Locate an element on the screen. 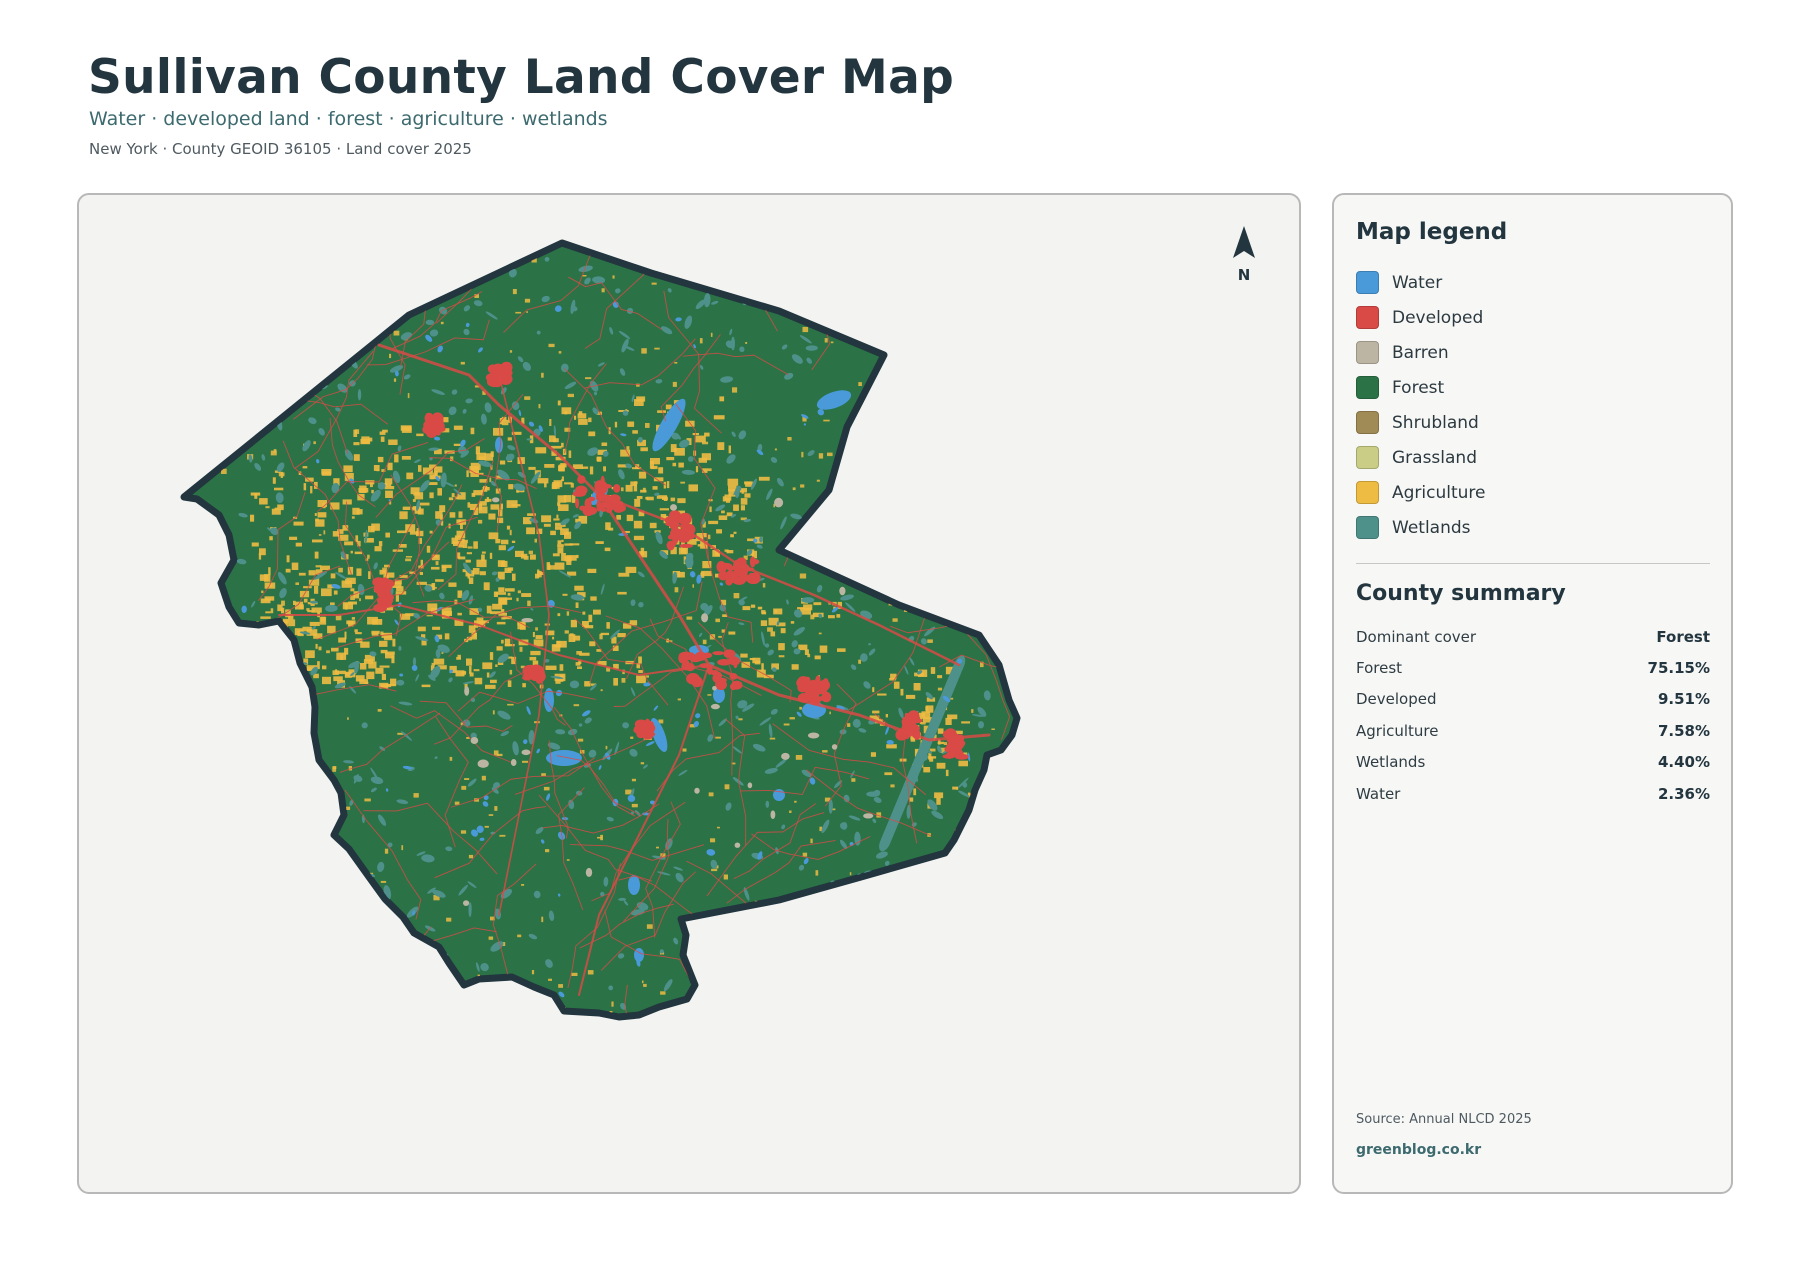 The width and height of the screenshot is (1800, 1273). legend-swatch-barren is located at coordinates (1367, 352).